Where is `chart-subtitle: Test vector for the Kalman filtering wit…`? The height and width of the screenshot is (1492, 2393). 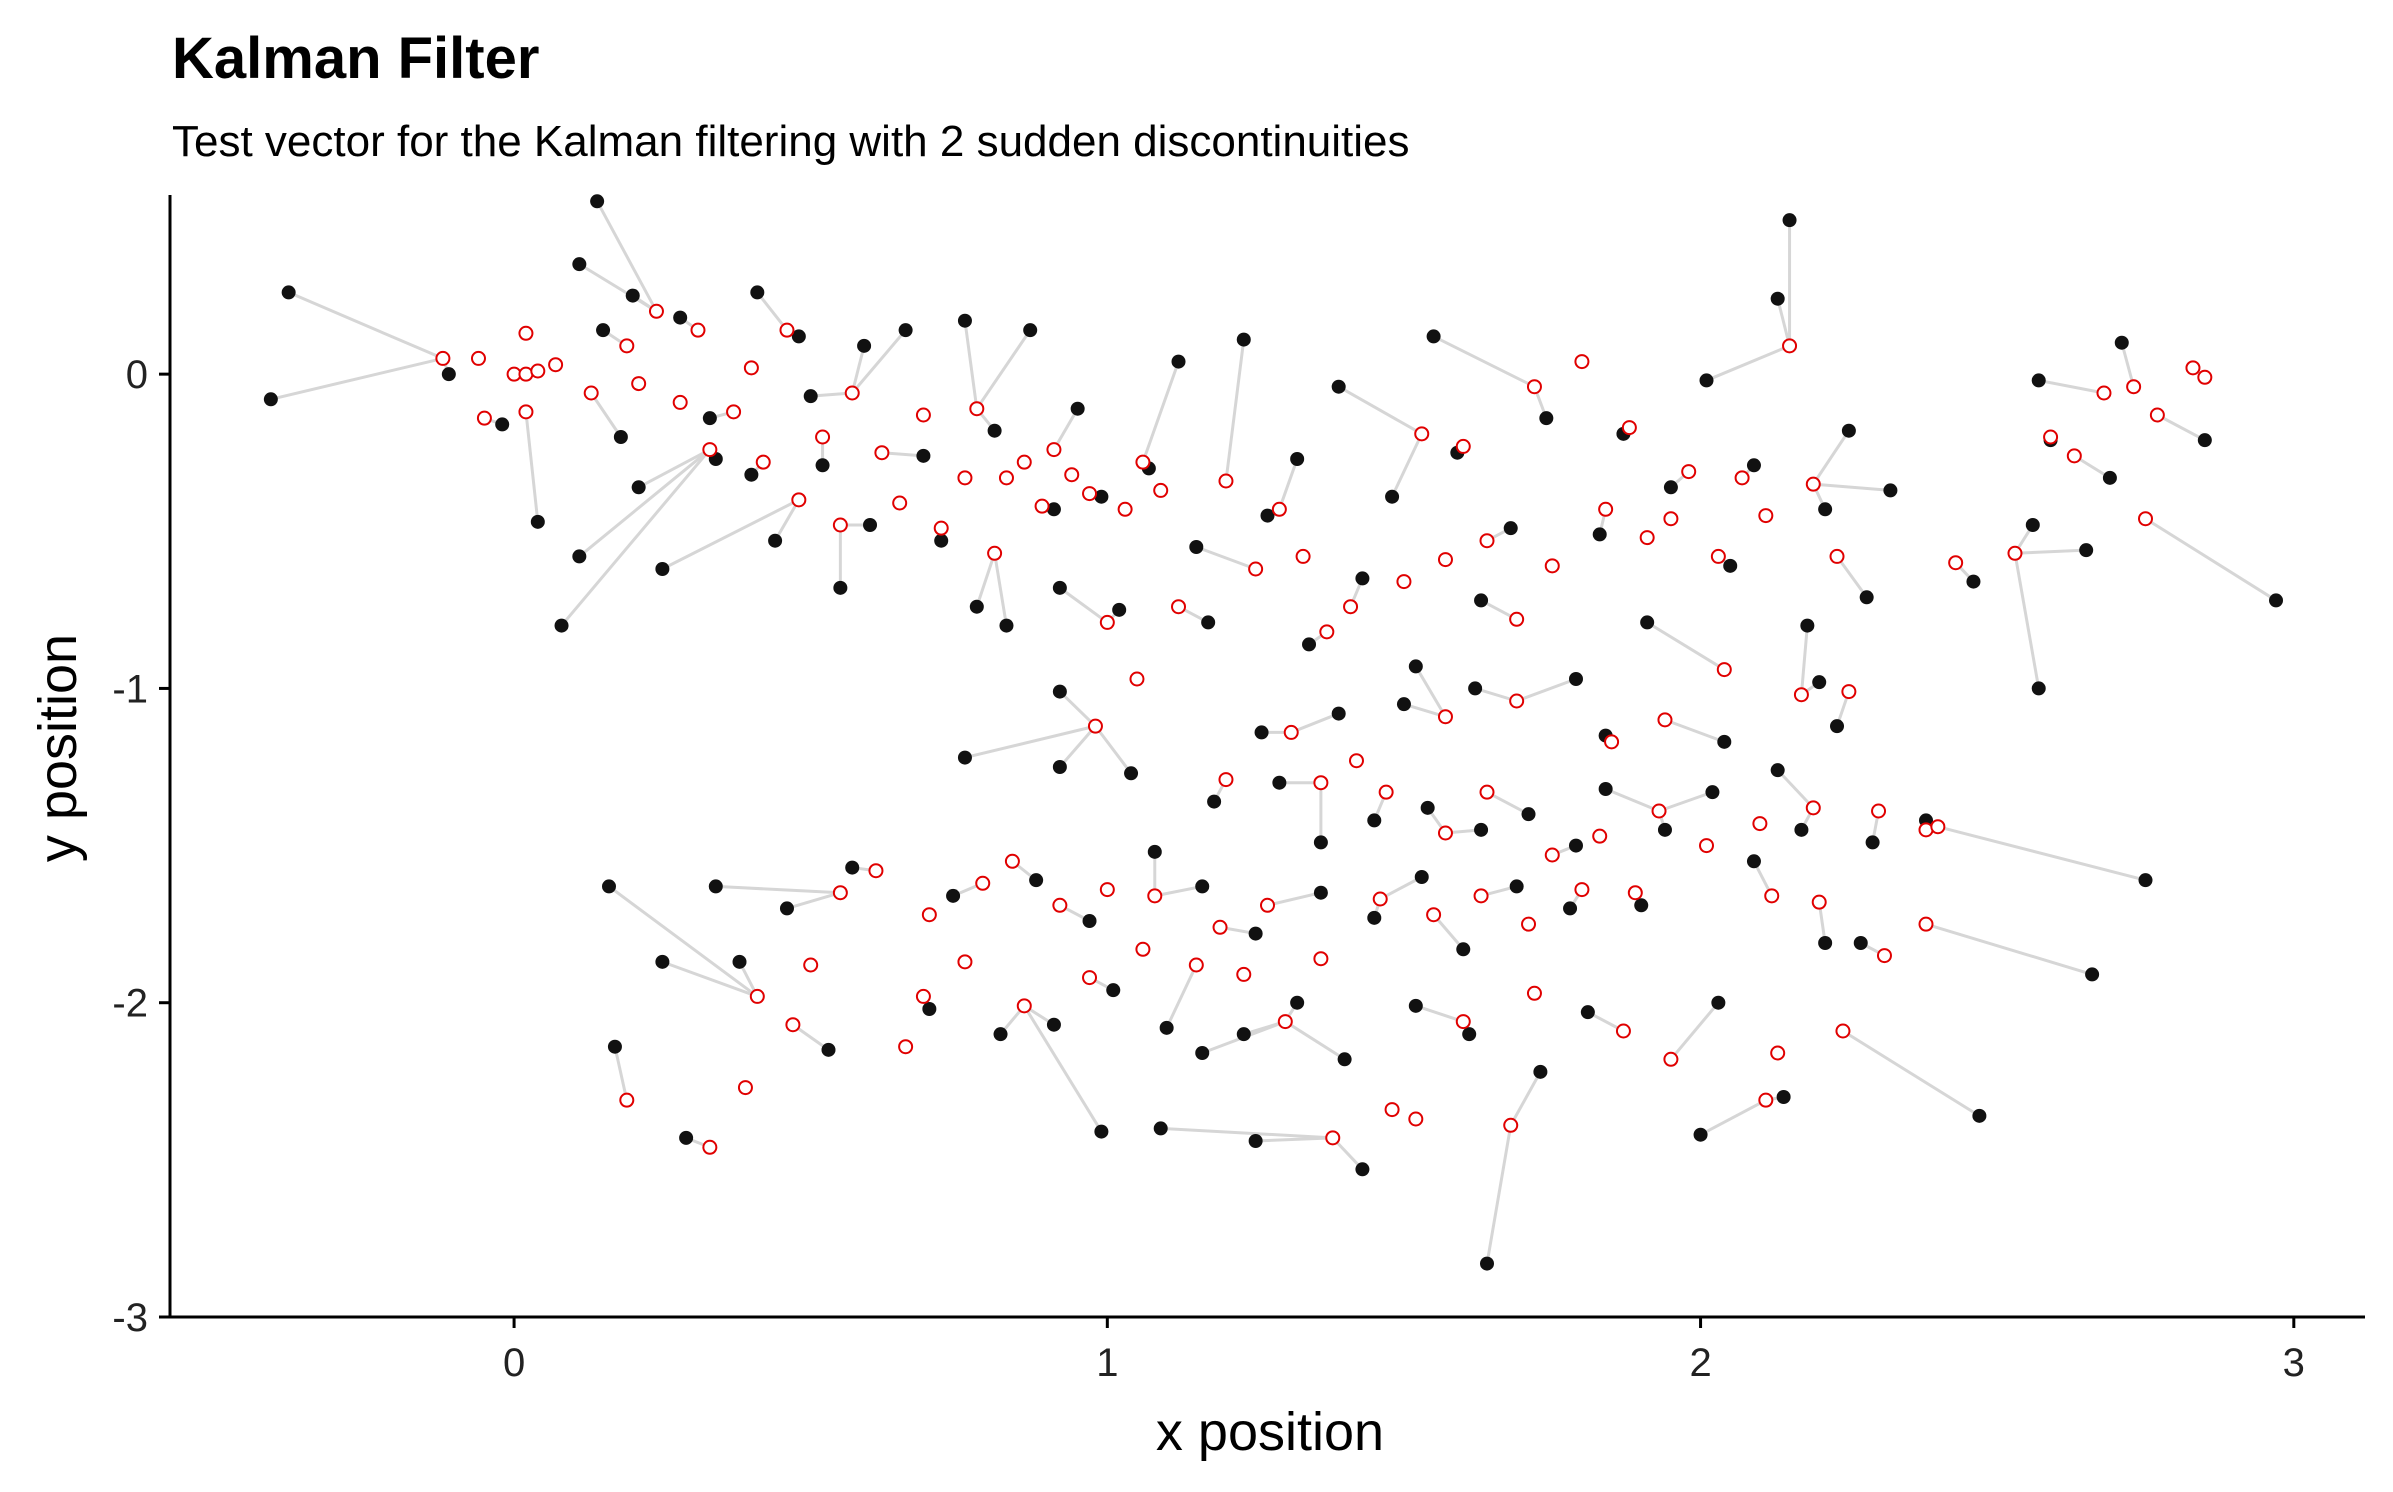
chart-subtitle: Test vector for the Kalman filtering wit… is located at coordinates (791, 141).